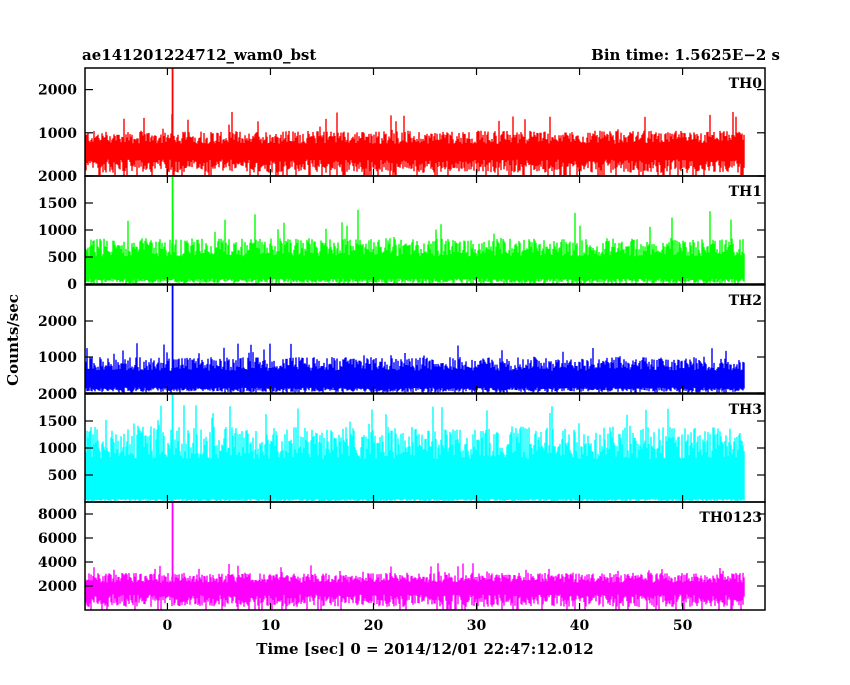  I want to click on series-line-th3, so click(415, 453).